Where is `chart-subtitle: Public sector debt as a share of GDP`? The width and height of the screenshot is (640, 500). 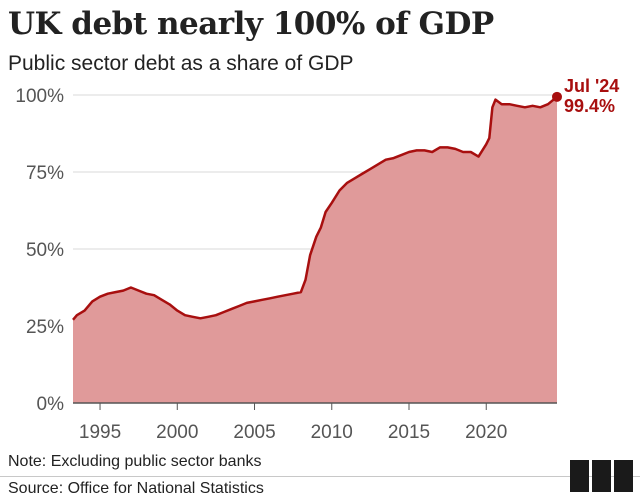
chart-subtitle: Public sector debt as a share of GDP is located at coordinates (181, 63).